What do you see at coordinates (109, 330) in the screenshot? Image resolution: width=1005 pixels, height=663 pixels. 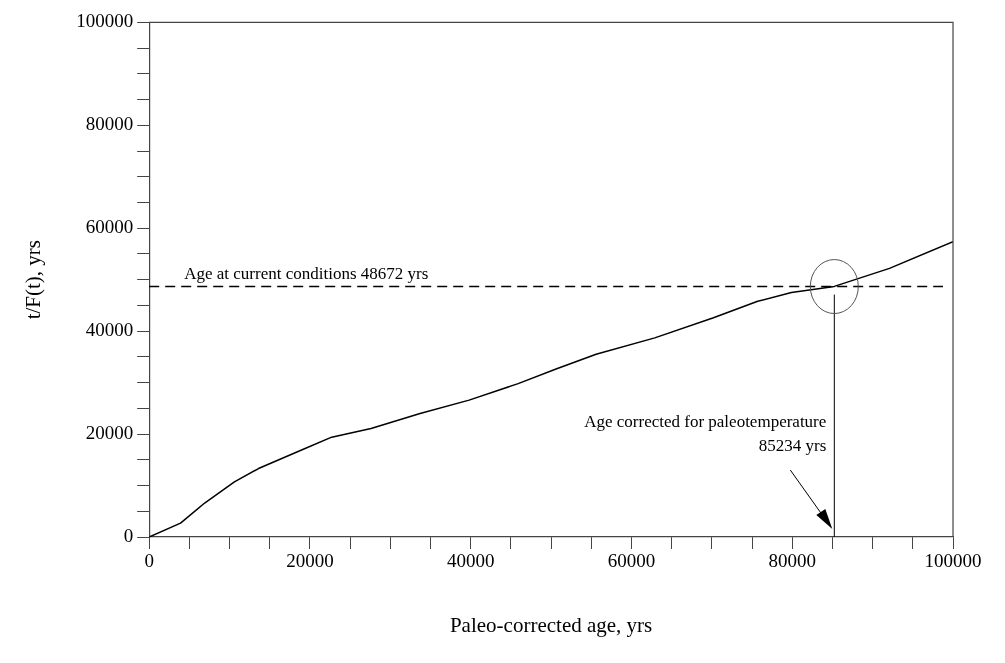 I see `y-tick-label: 40000` at bounding box center [109, 330].